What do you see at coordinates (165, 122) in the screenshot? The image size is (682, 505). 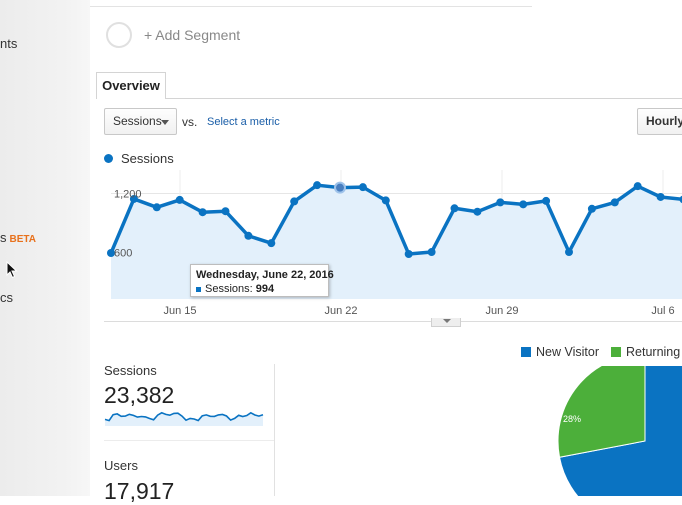 I see `chevron-down-icon` at bounding box center [165, 122].